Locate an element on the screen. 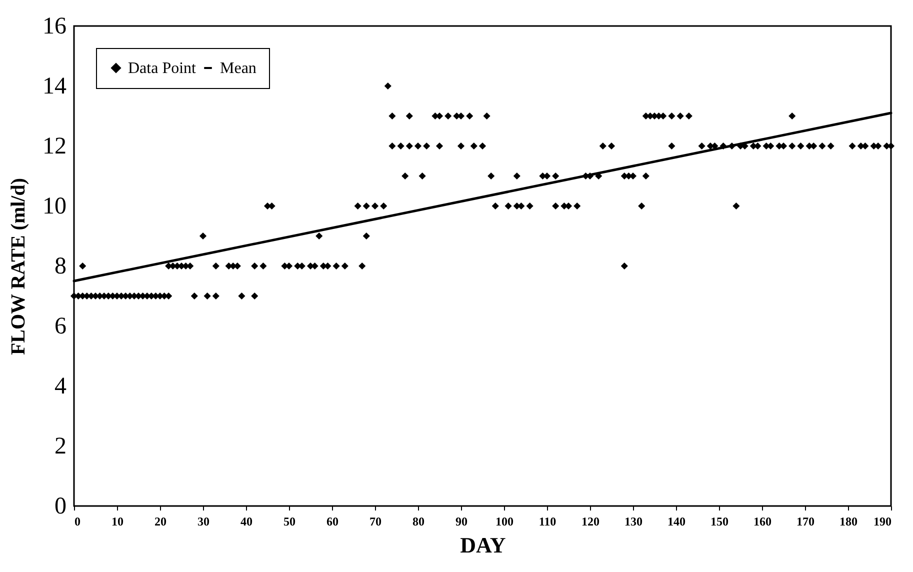  y-axis-title: FLOW RATE (ml/d) is located at coordinates (19, 267).